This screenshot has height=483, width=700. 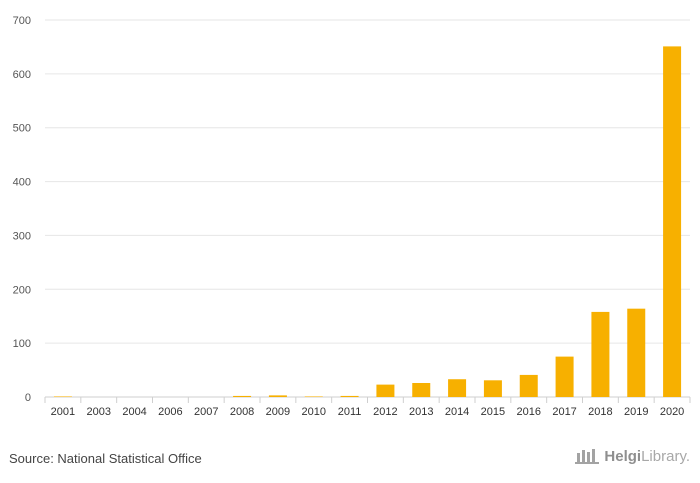 What do you see at coordinates (62, 396) in the screenshot?
I see `bar-2001` at bounding box center [62, 396].